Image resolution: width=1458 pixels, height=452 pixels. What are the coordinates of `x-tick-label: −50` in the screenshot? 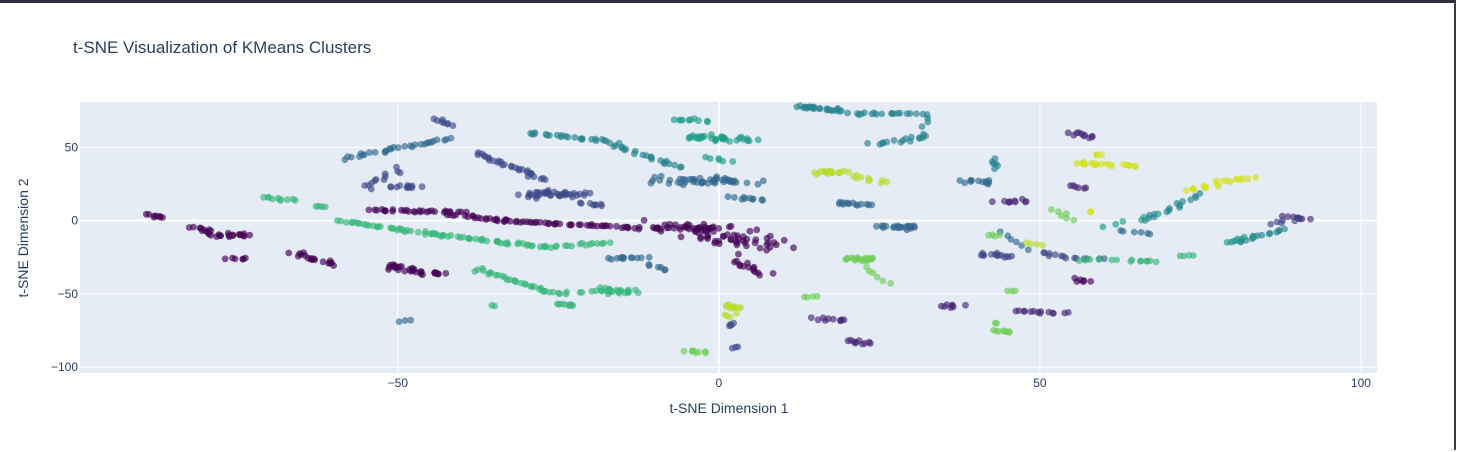 It's located at (398, 383).